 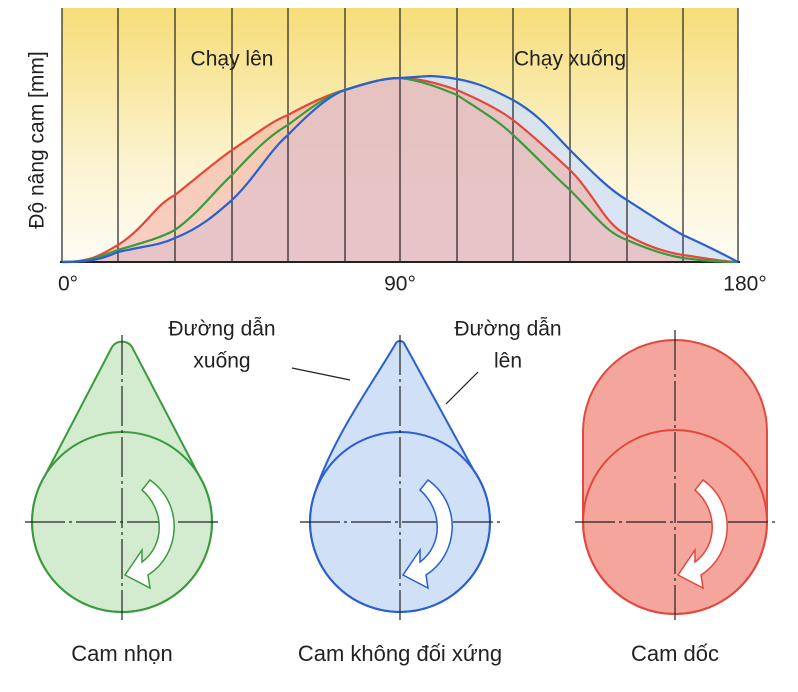 I want to click on cam-label: Cam nhọn, so click(x=122, y=653).